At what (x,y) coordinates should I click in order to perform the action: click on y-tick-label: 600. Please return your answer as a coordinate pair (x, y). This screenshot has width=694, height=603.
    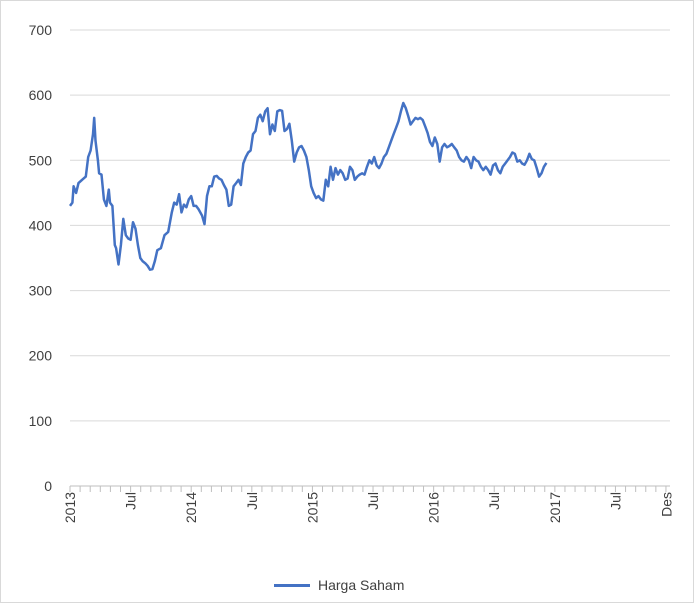
    Looking at the image, I should click on (41, 95).